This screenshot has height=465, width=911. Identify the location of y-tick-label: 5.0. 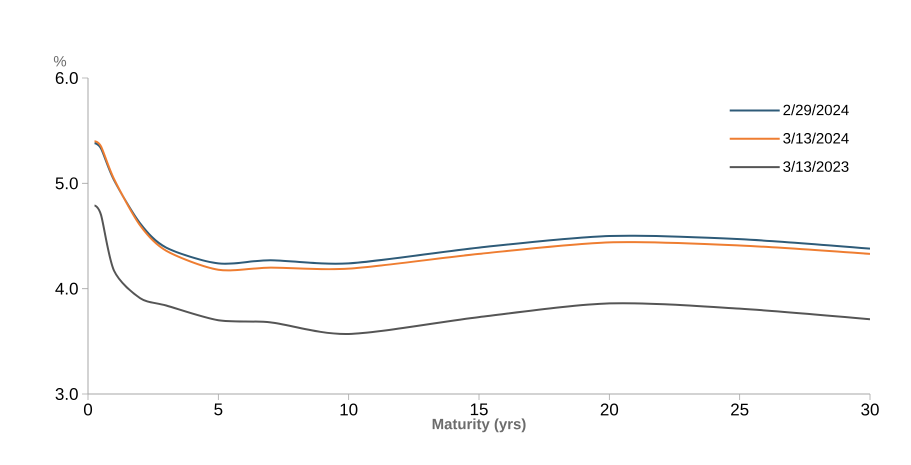
(67, 183).